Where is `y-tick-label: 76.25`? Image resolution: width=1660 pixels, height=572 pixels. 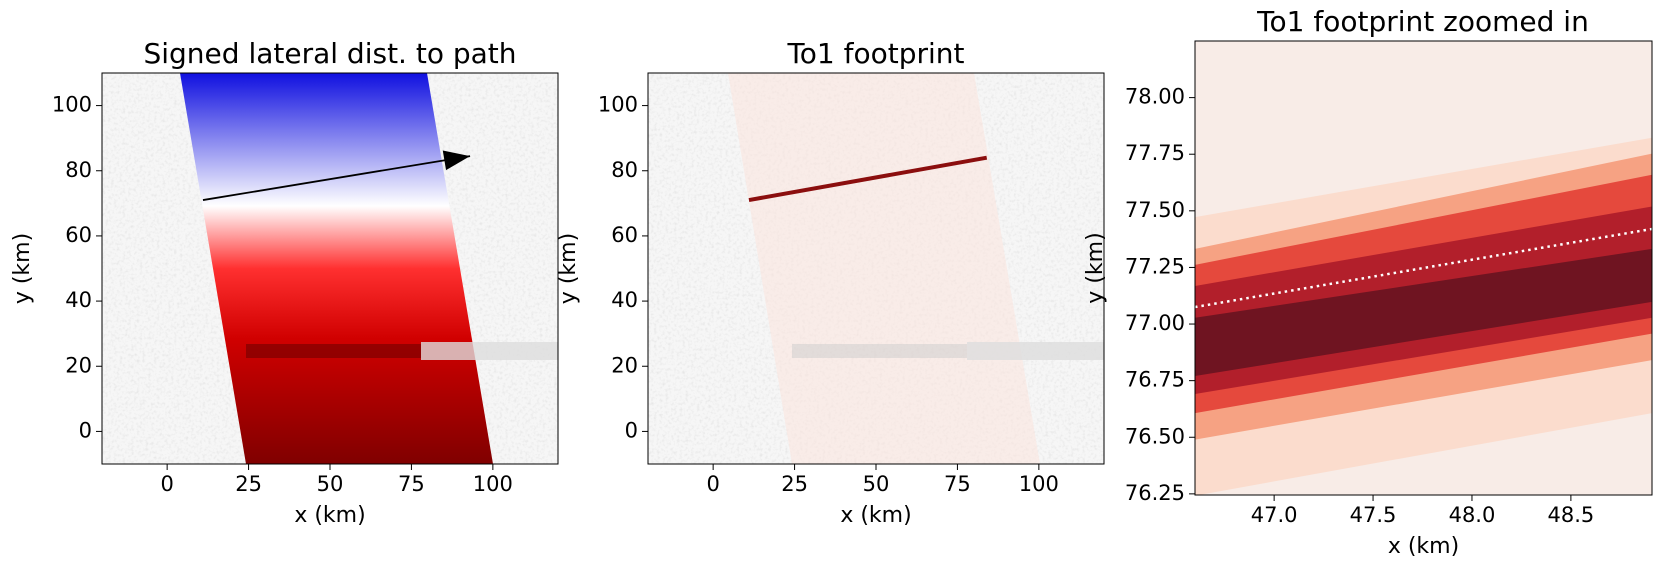
y-tick-label: 76.25 is located at coordinates (1155, 493).